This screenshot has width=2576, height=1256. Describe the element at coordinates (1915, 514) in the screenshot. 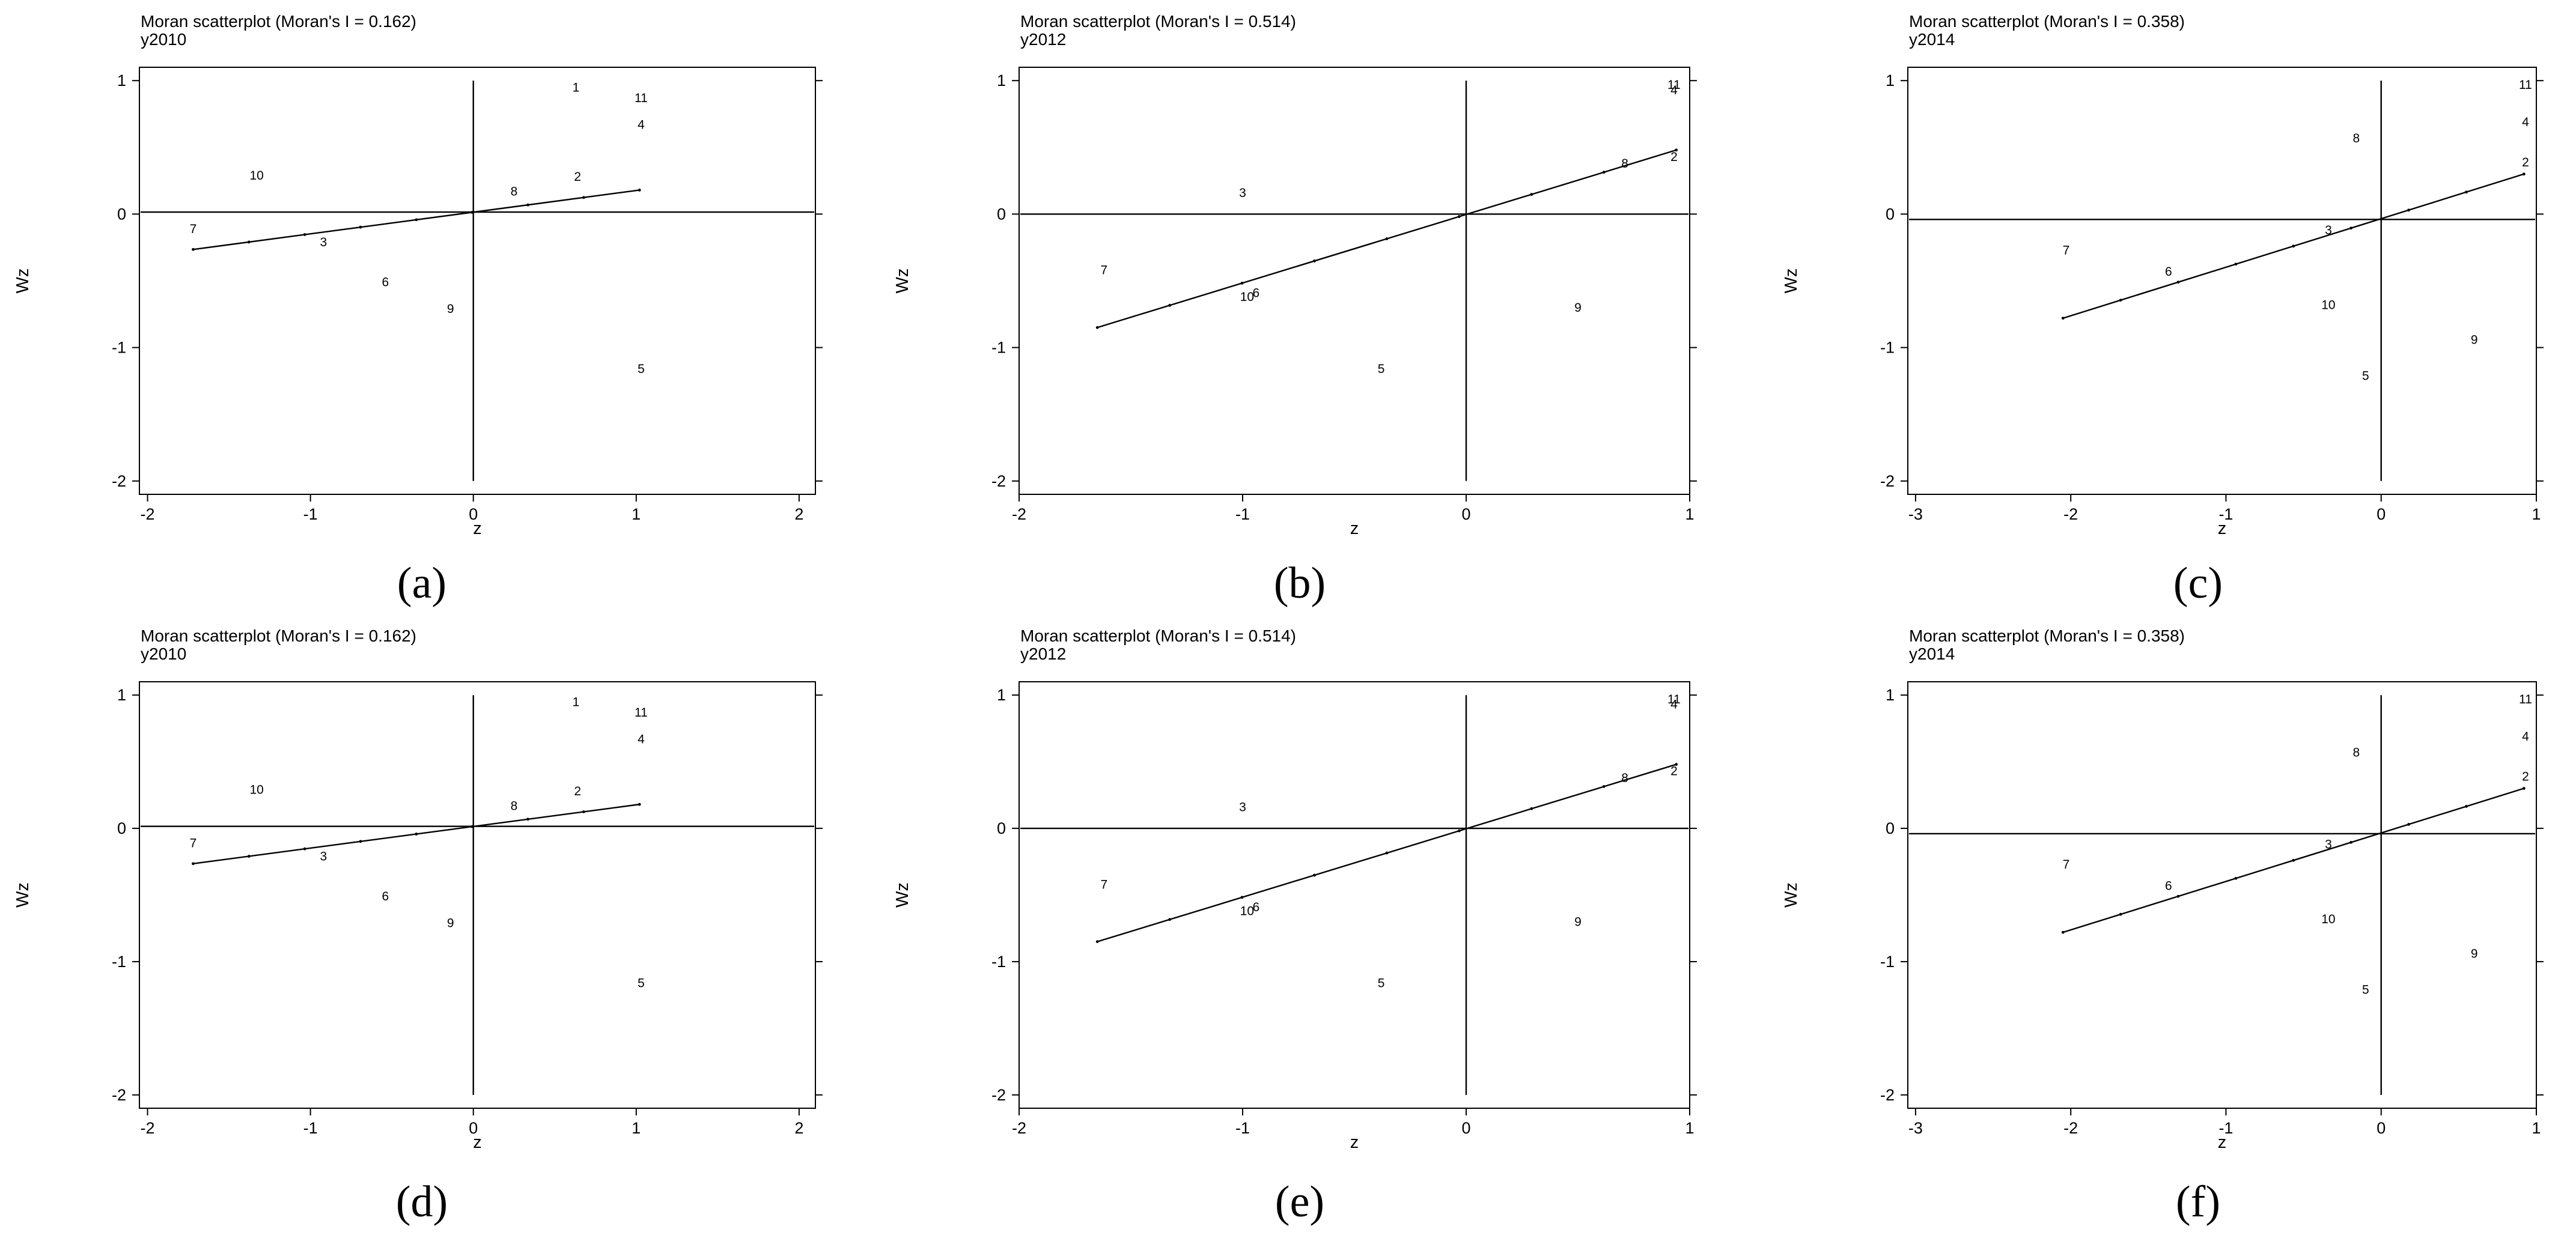

I see `x-tick-label: -3` at that location.